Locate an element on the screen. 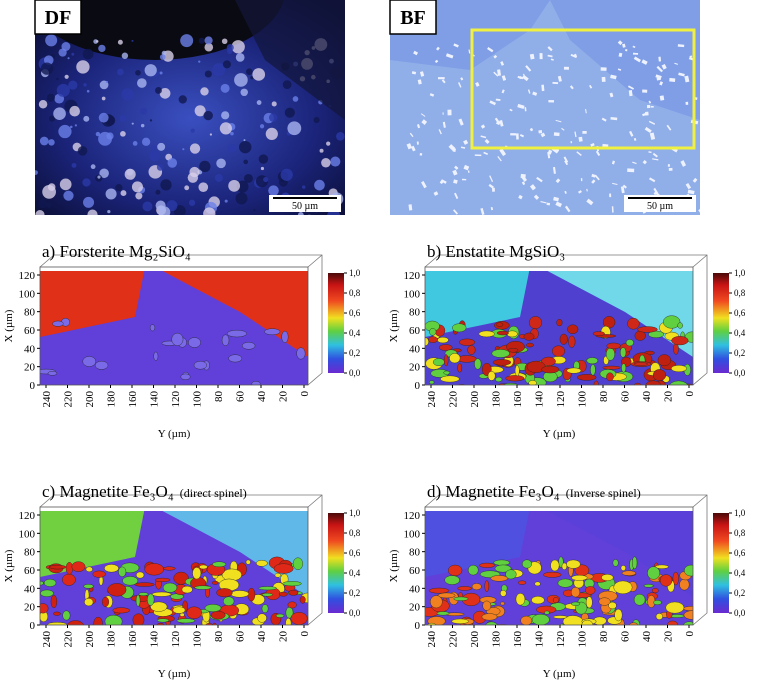 Image resolution: width=758 pixels, height=692 pixels. box-edge is located at coordinates (700, 501).